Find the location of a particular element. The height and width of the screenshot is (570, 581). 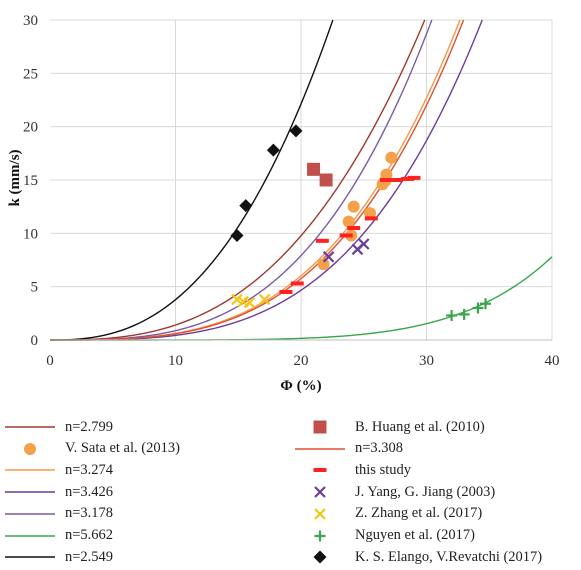

legend-item: n=3.426 is located at coordinates (59, 492).